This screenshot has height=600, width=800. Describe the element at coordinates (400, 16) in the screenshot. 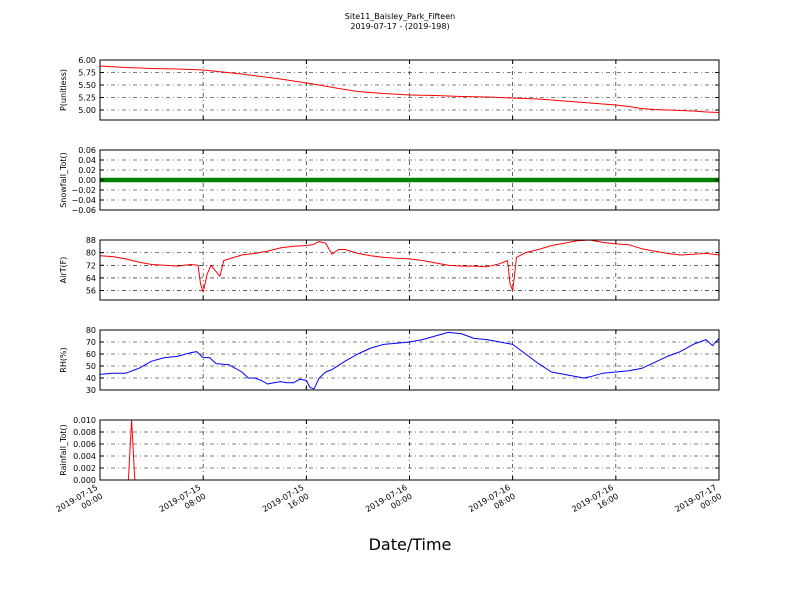

I see `chart-title: Site11_Baisley_Park_Fifteen` at that location.